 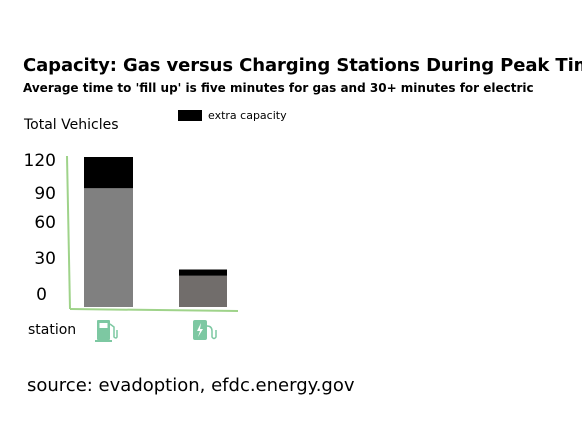 I want to click on y-tick-label: 0, so click(x=41, y=295).